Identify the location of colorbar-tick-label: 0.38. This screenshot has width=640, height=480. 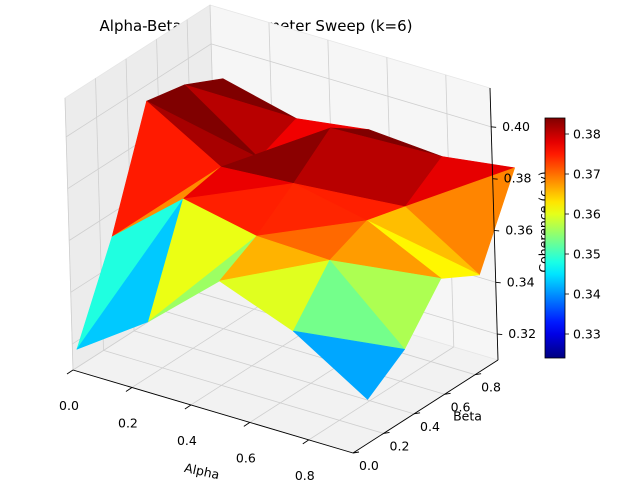
(587, 134).